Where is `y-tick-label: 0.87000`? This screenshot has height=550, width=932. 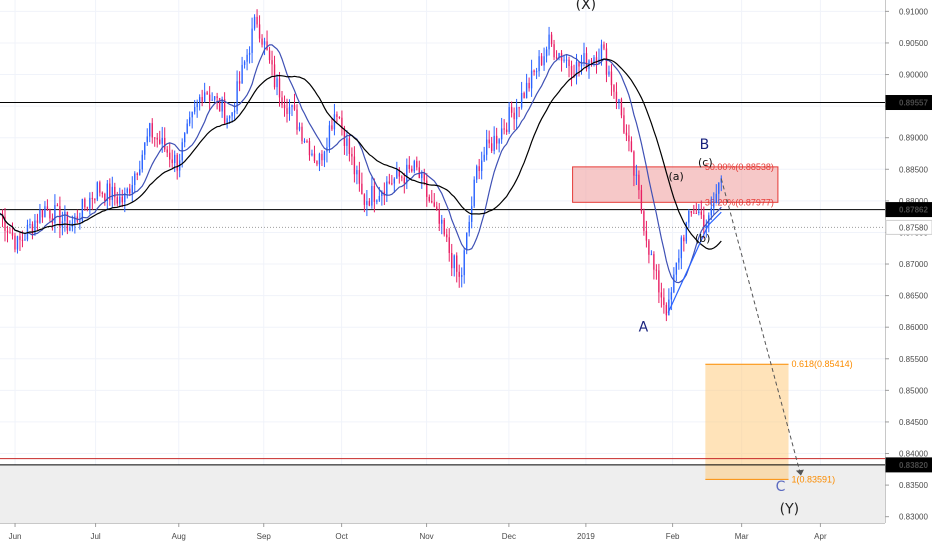
y-tick-label: 0.87000 is located at coordinates (913, 264).